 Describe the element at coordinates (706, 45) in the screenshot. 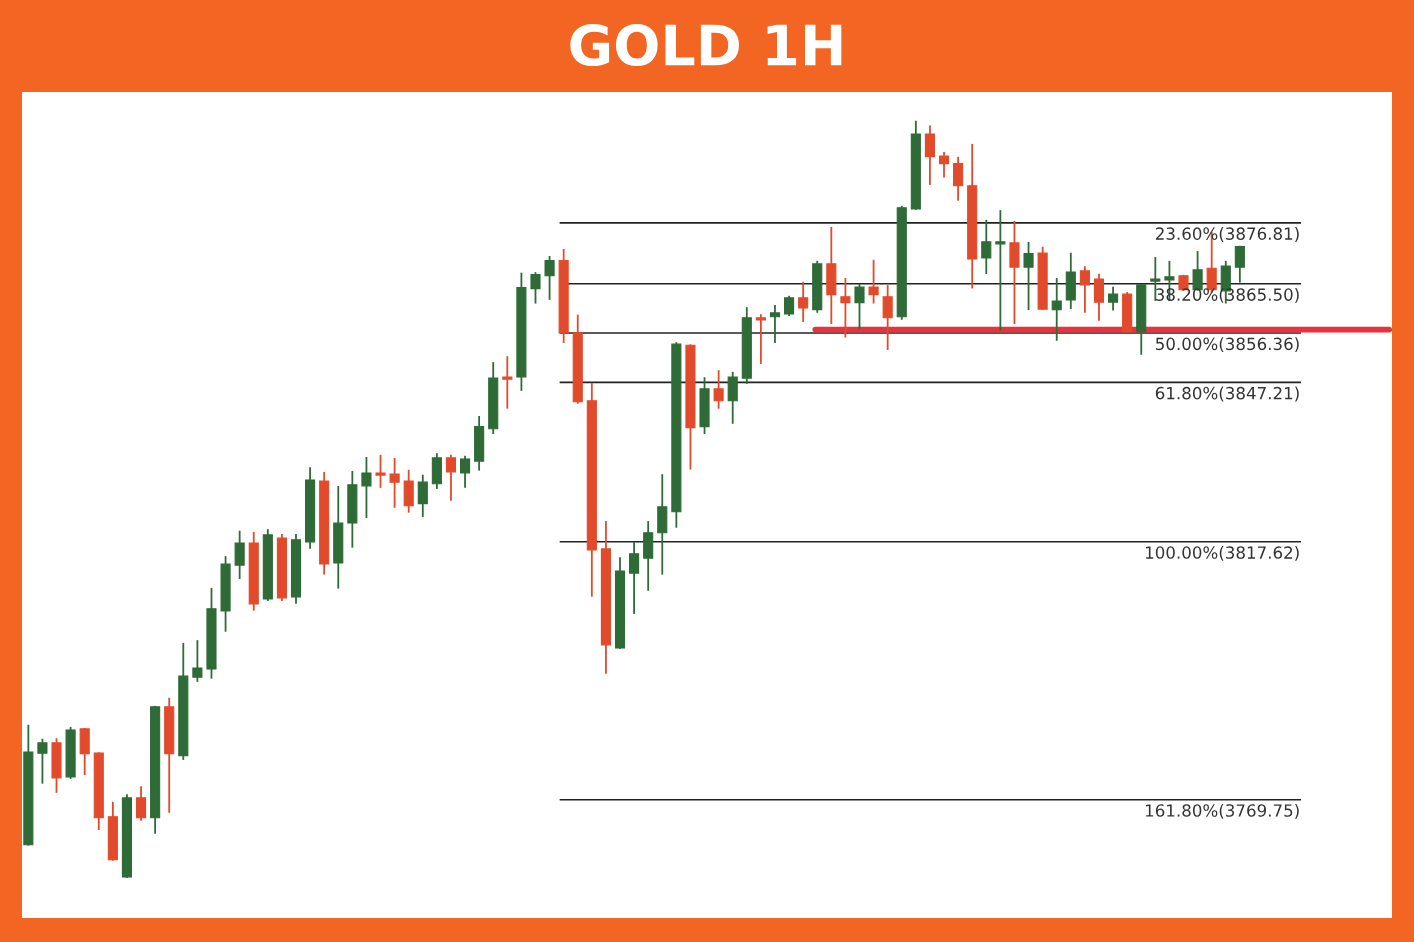

I see `chart-title: GOLD 1H` at that location.